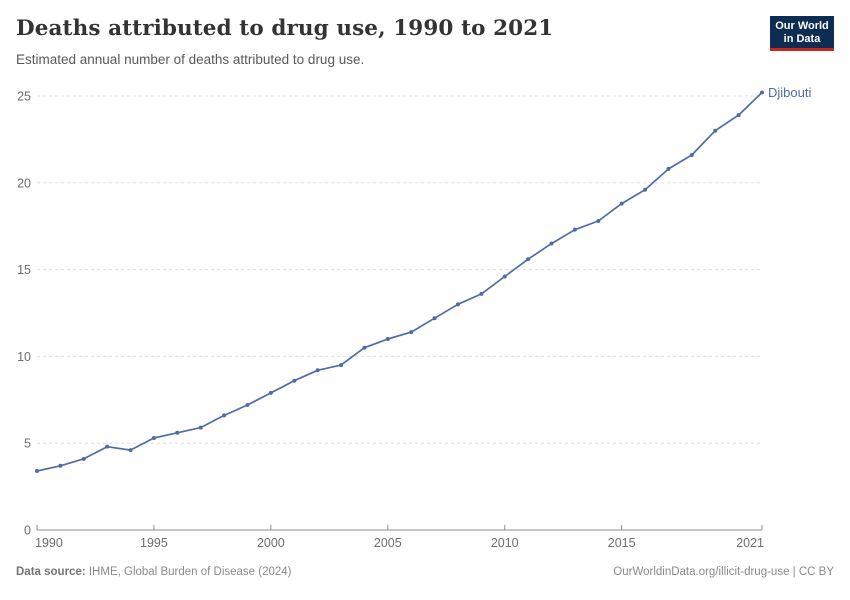 Image resolution: width=850 pixels, height=600 pixels. What do you see at coordinates (27, 531) in the screenshot?
I see `y-tick-label: 0` at bounding box center [27, 531].